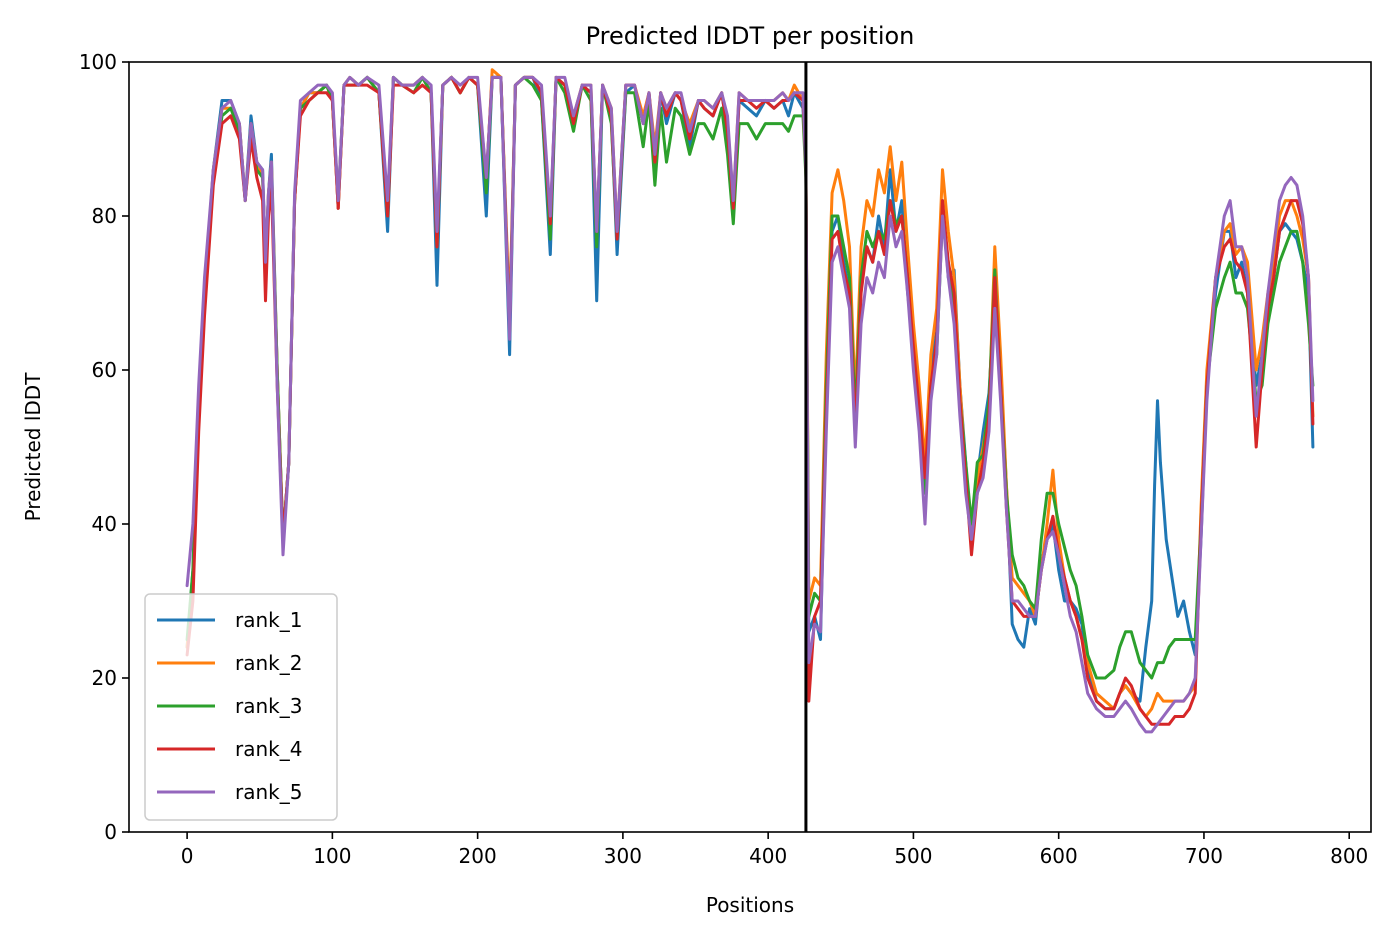 The image size is (1399, 939). Describe the element at coordinates (478, 856) in the screenshot. I see `x-tick-label: 200` at that location.